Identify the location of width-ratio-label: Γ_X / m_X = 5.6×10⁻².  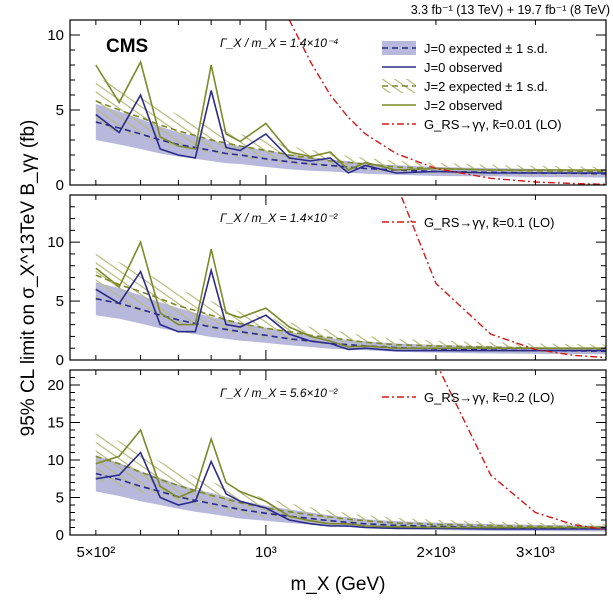
(279, 393).